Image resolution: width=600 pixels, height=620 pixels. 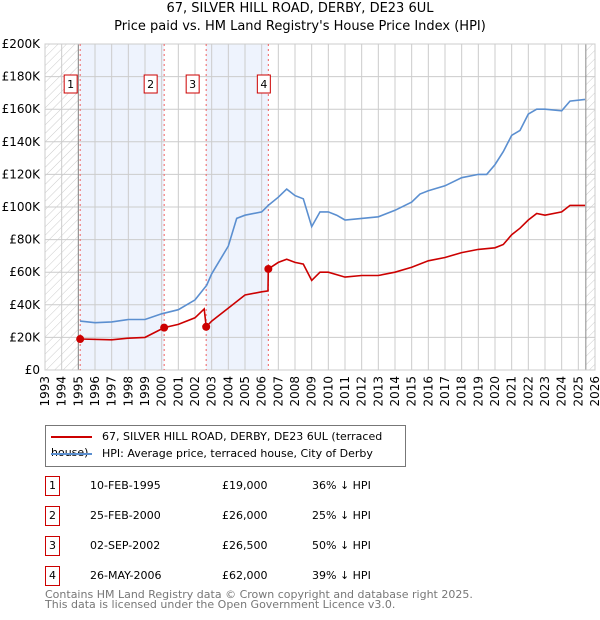 What do you see at coordinates (71, 437) in the screenshot?
I see `red-line-swatch` at bounding box center [71, 437].